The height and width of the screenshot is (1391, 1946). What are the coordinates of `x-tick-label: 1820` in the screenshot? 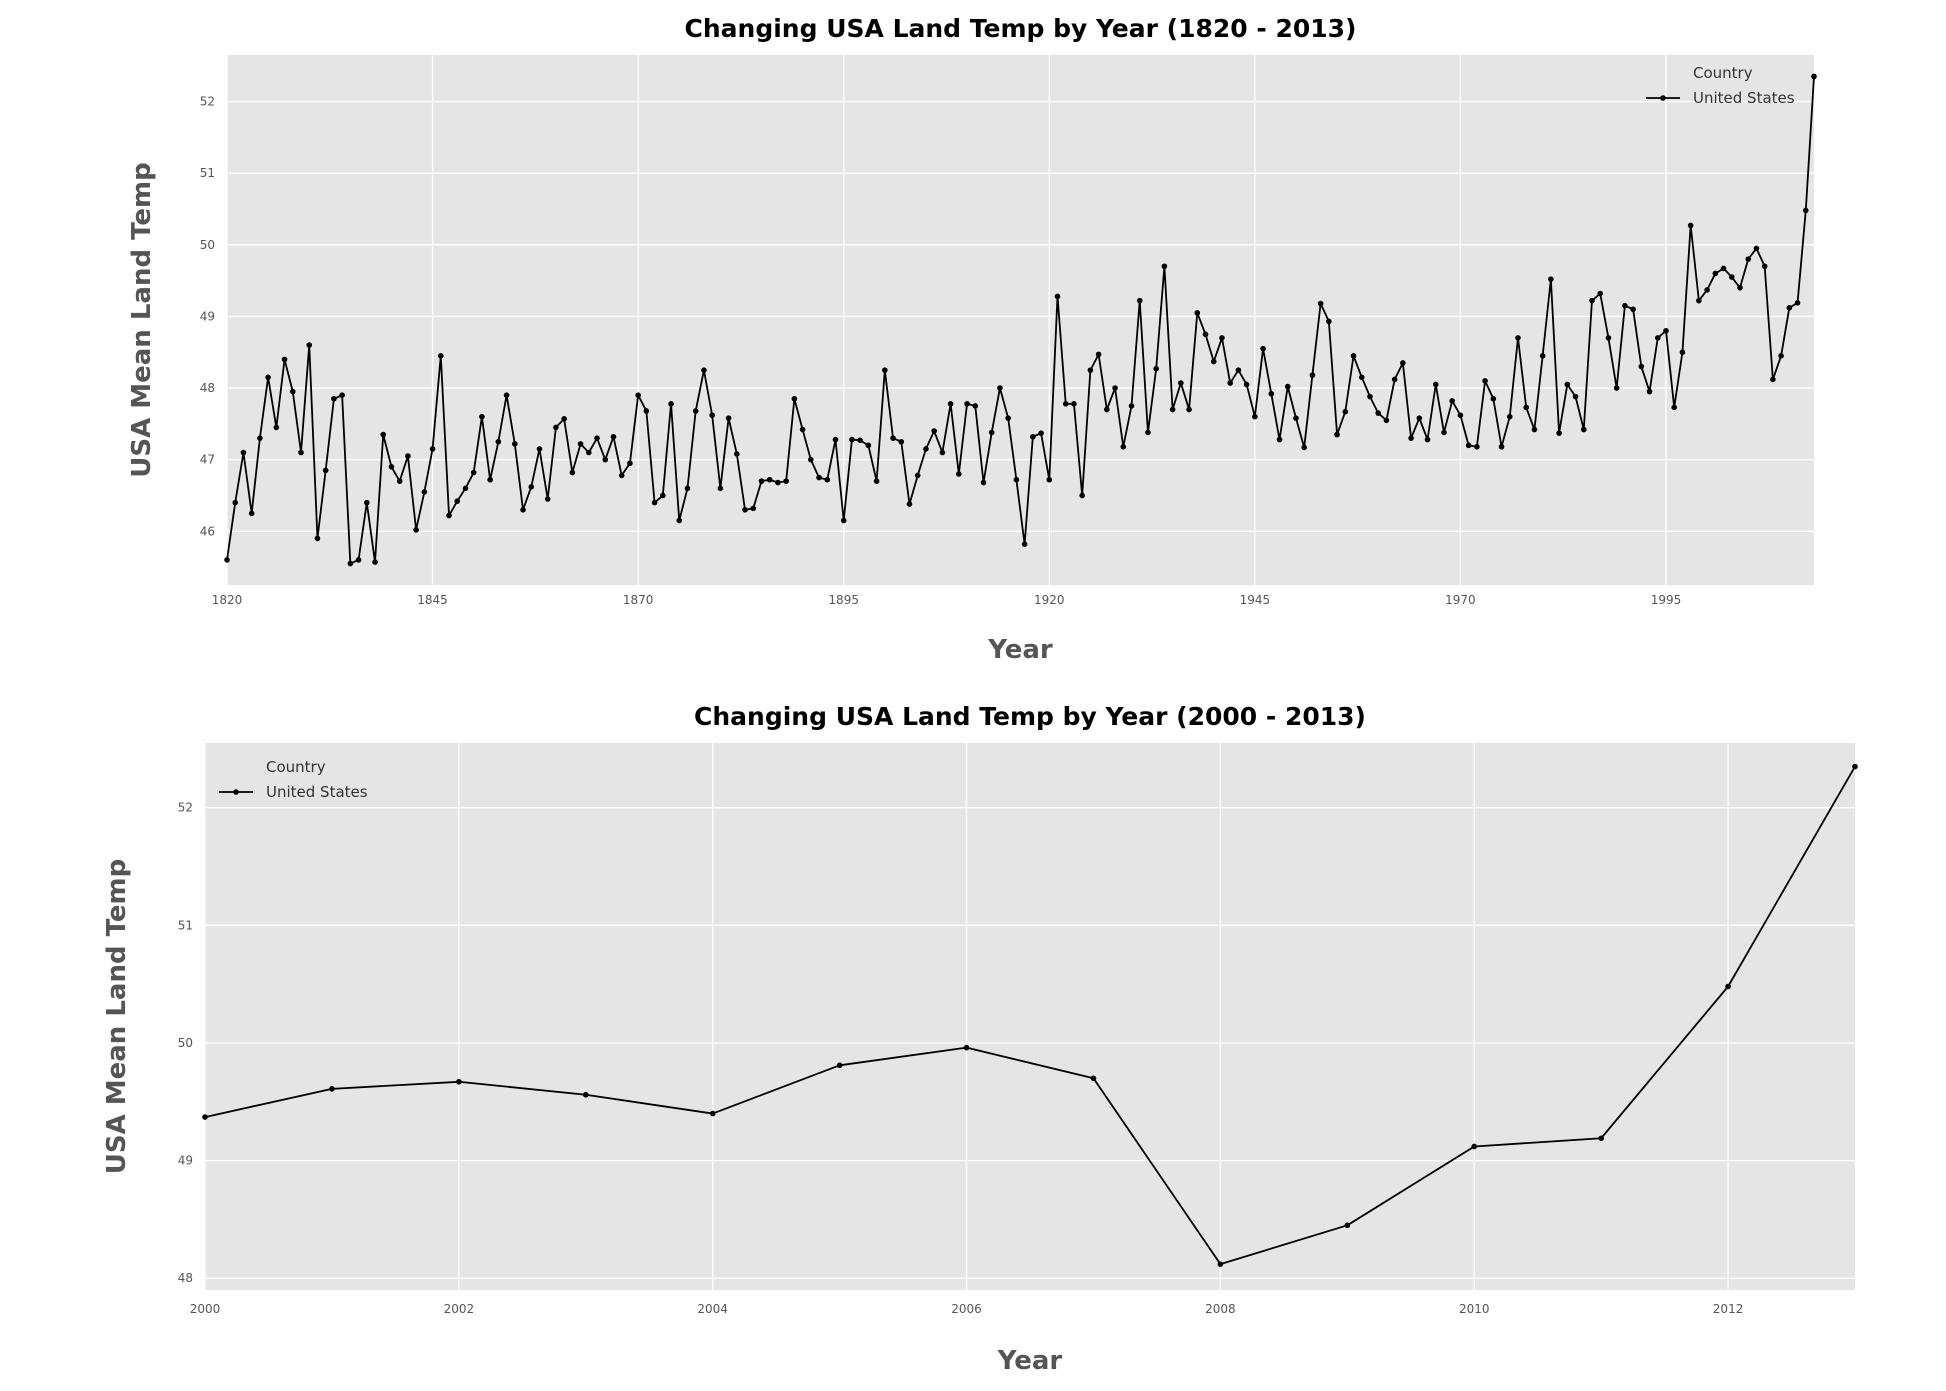 It's located at (227, 600).